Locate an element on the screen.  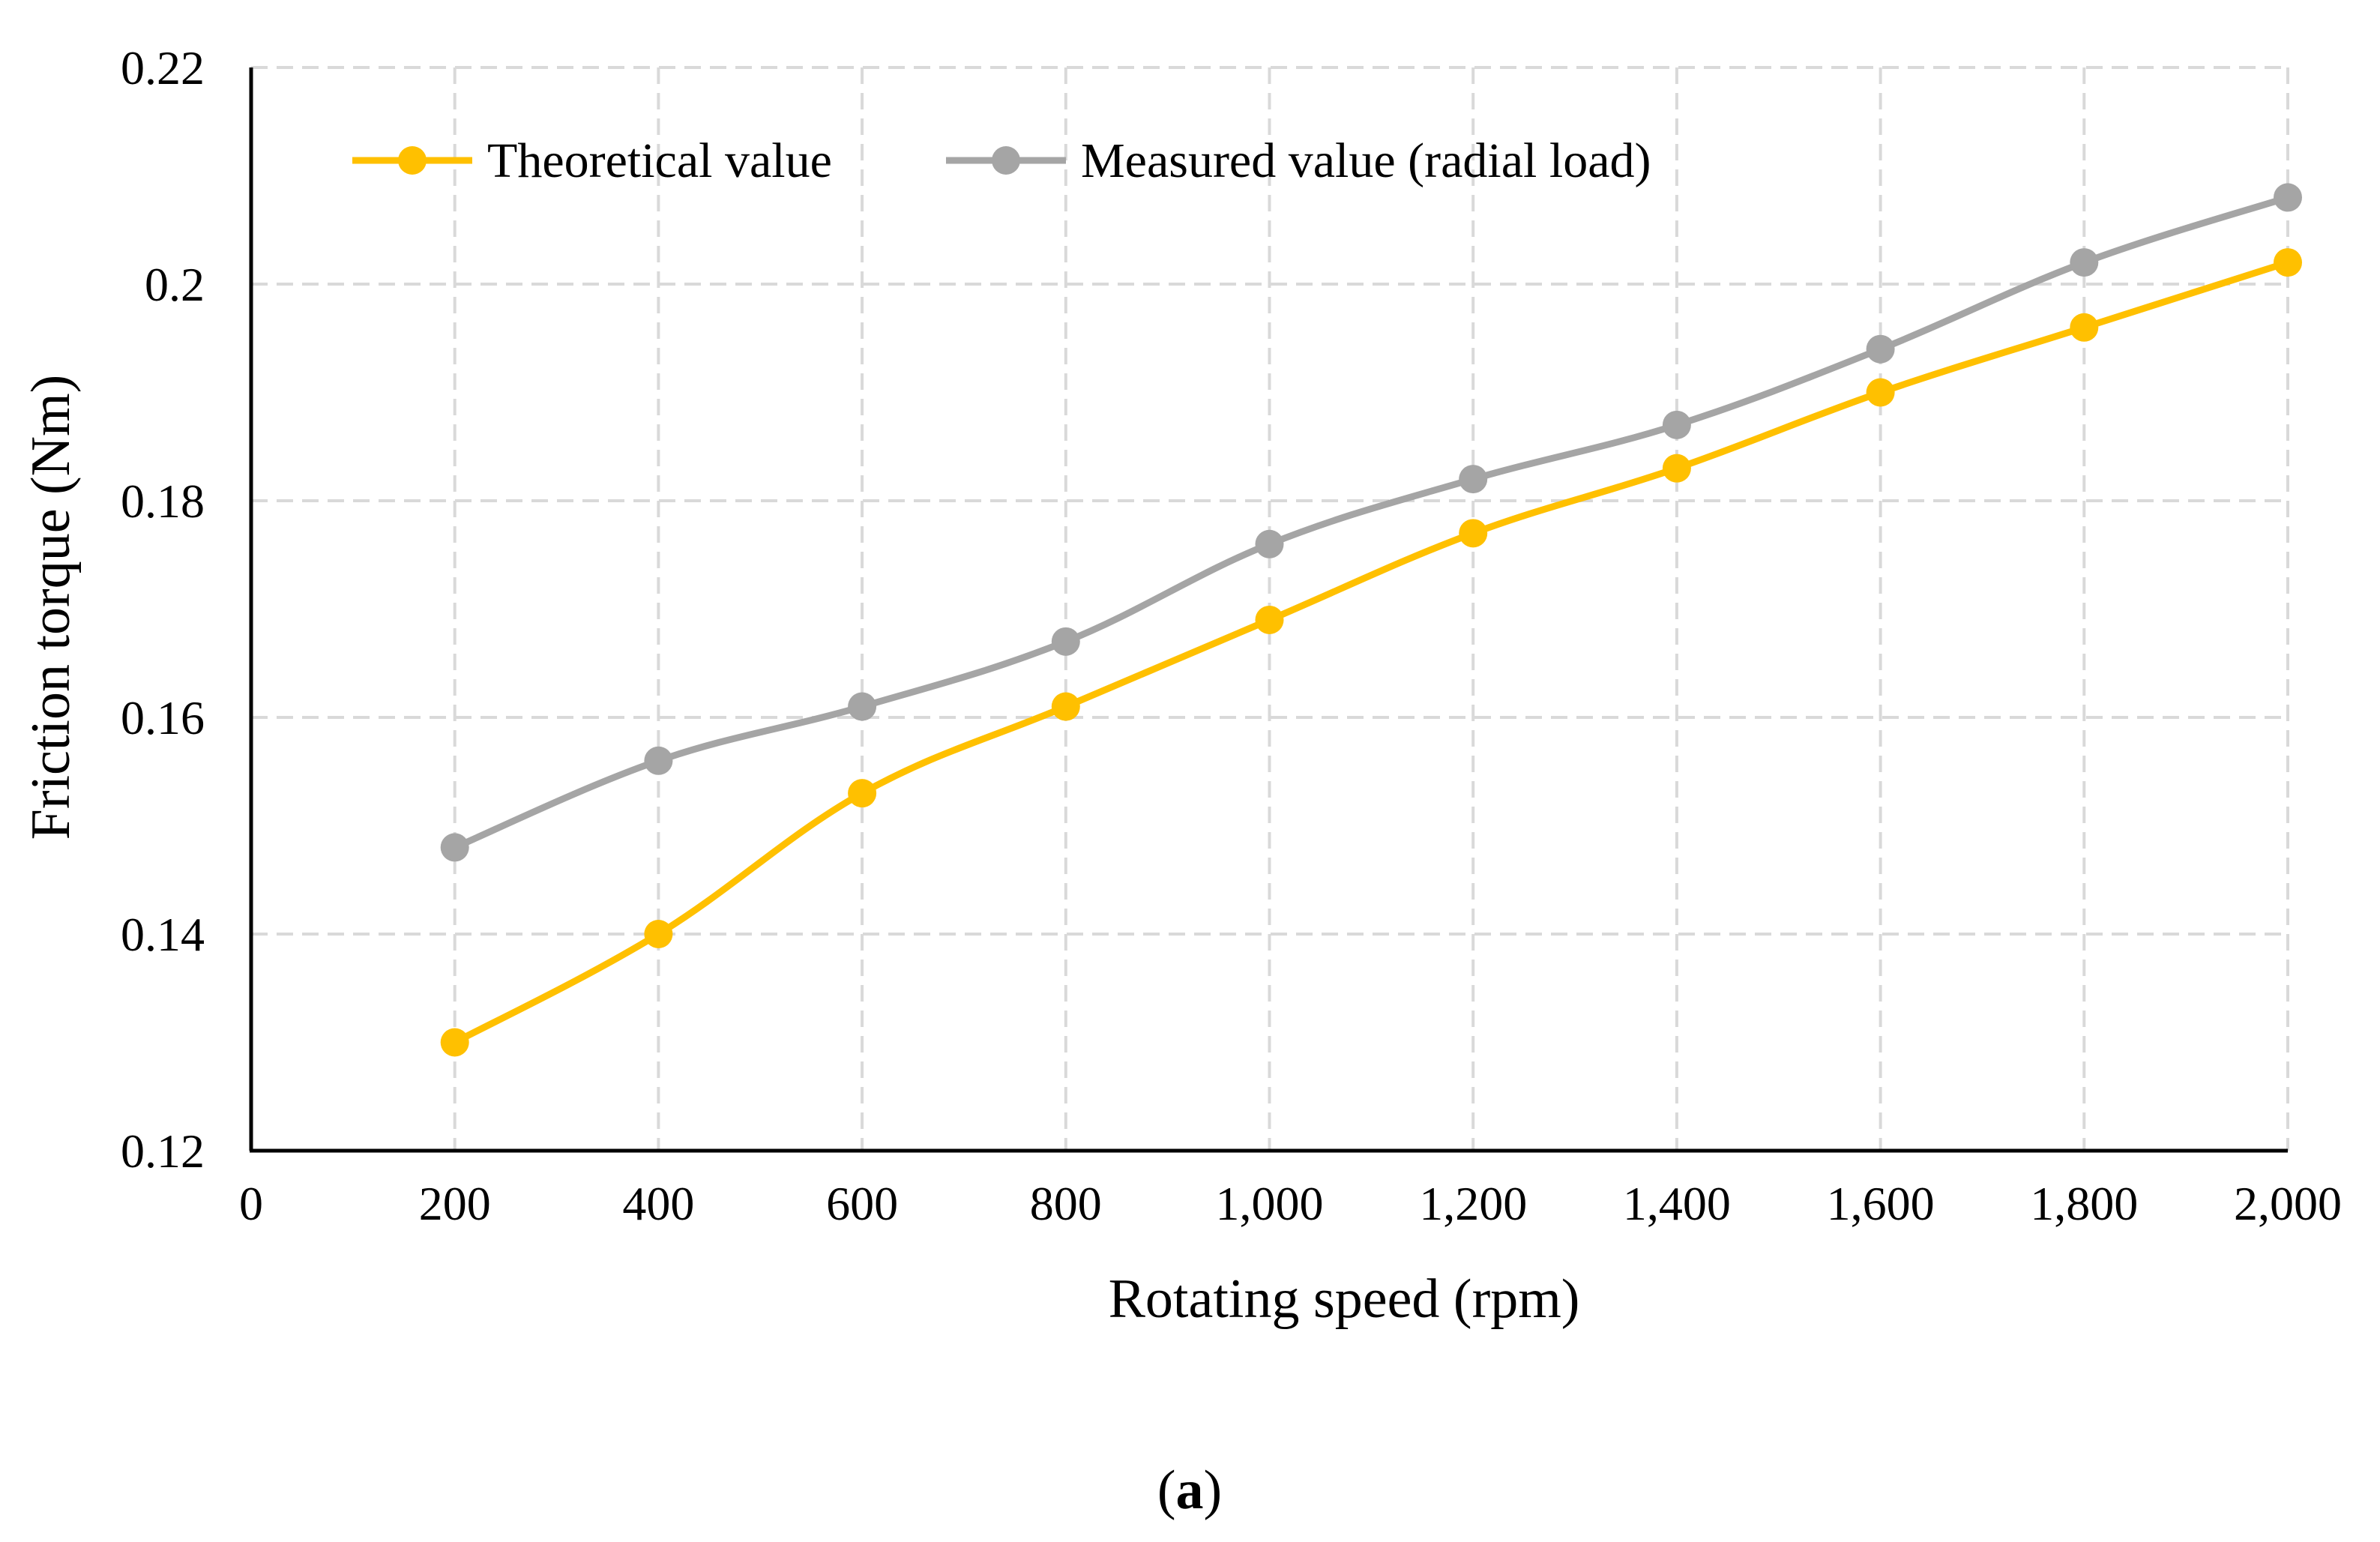
figure-caption: (a) is located at coordinates (1189, 1490).